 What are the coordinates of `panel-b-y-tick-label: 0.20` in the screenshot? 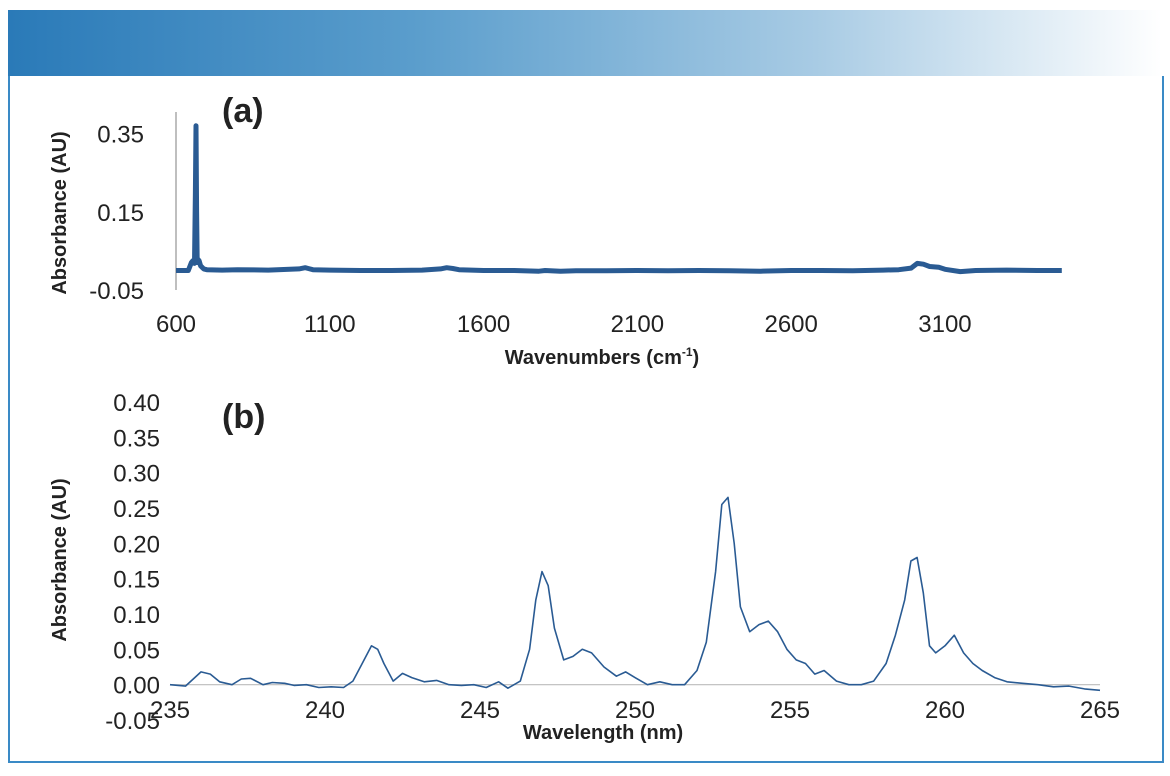 It's located at (136, 544).